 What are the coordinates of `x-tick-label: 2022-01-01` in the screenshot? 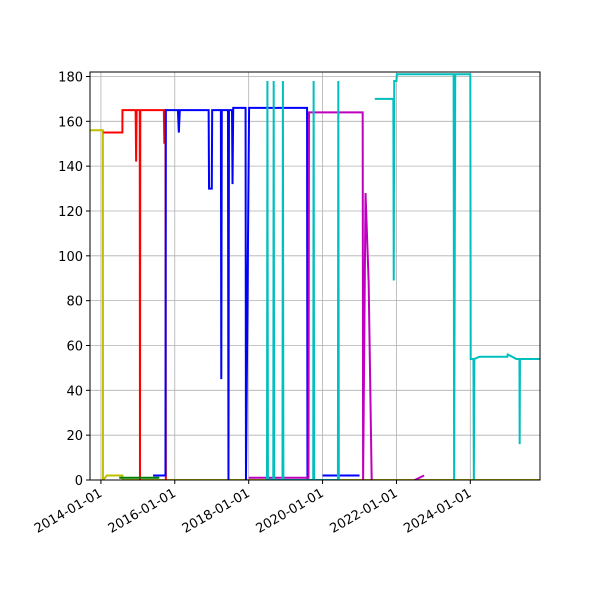 It's located at (364, 511).